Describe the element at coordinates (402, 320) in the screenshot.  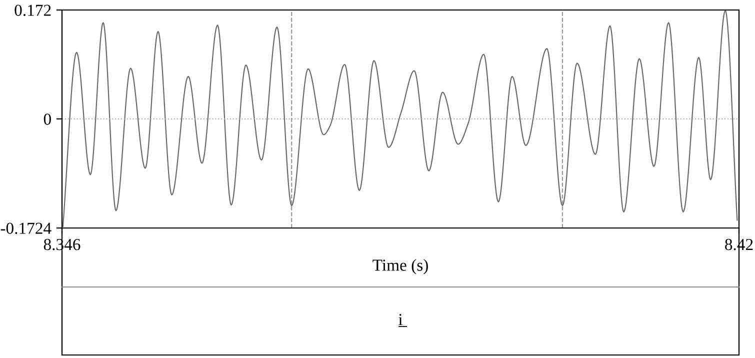
I see `text: i̲` at that location.